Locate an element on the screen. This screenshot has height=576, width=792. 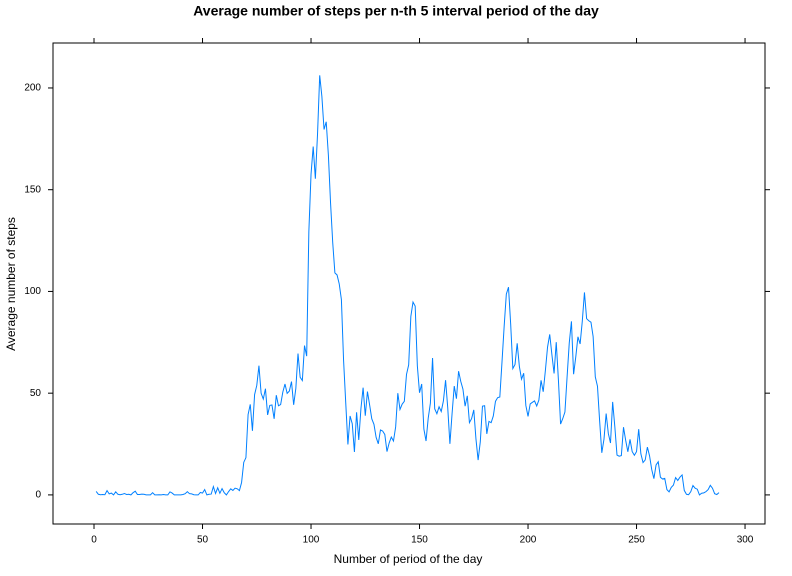
x-tick-label: 0 is located at coordinates (94, 540).